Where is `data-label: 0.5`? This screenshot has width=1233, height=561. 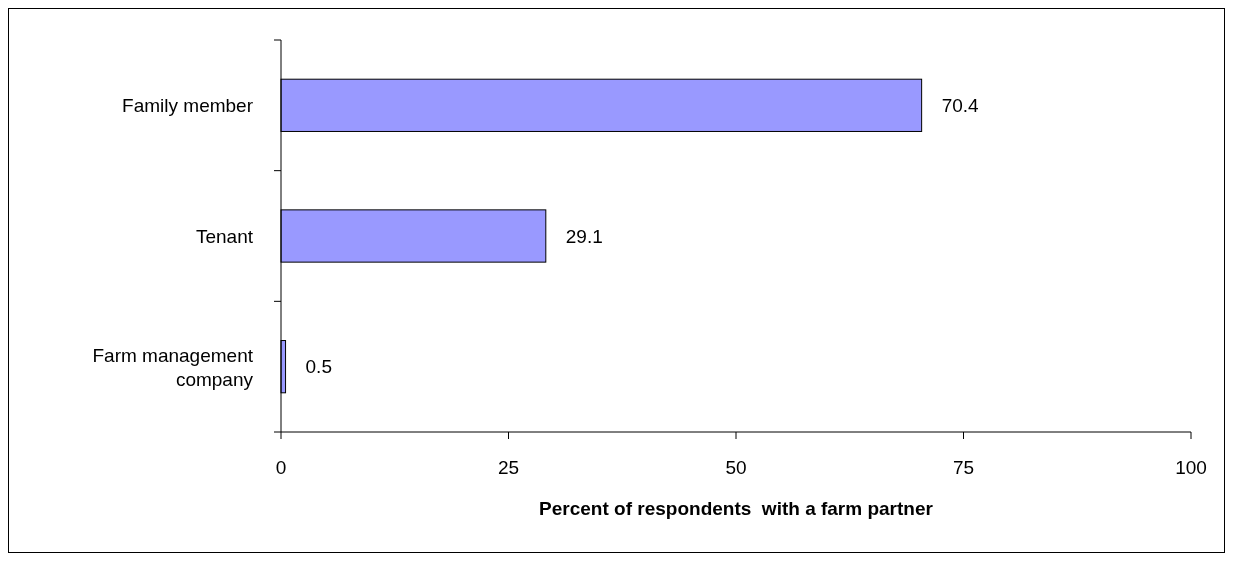
data-label: 0.5 is located at coordinates (318, 367).